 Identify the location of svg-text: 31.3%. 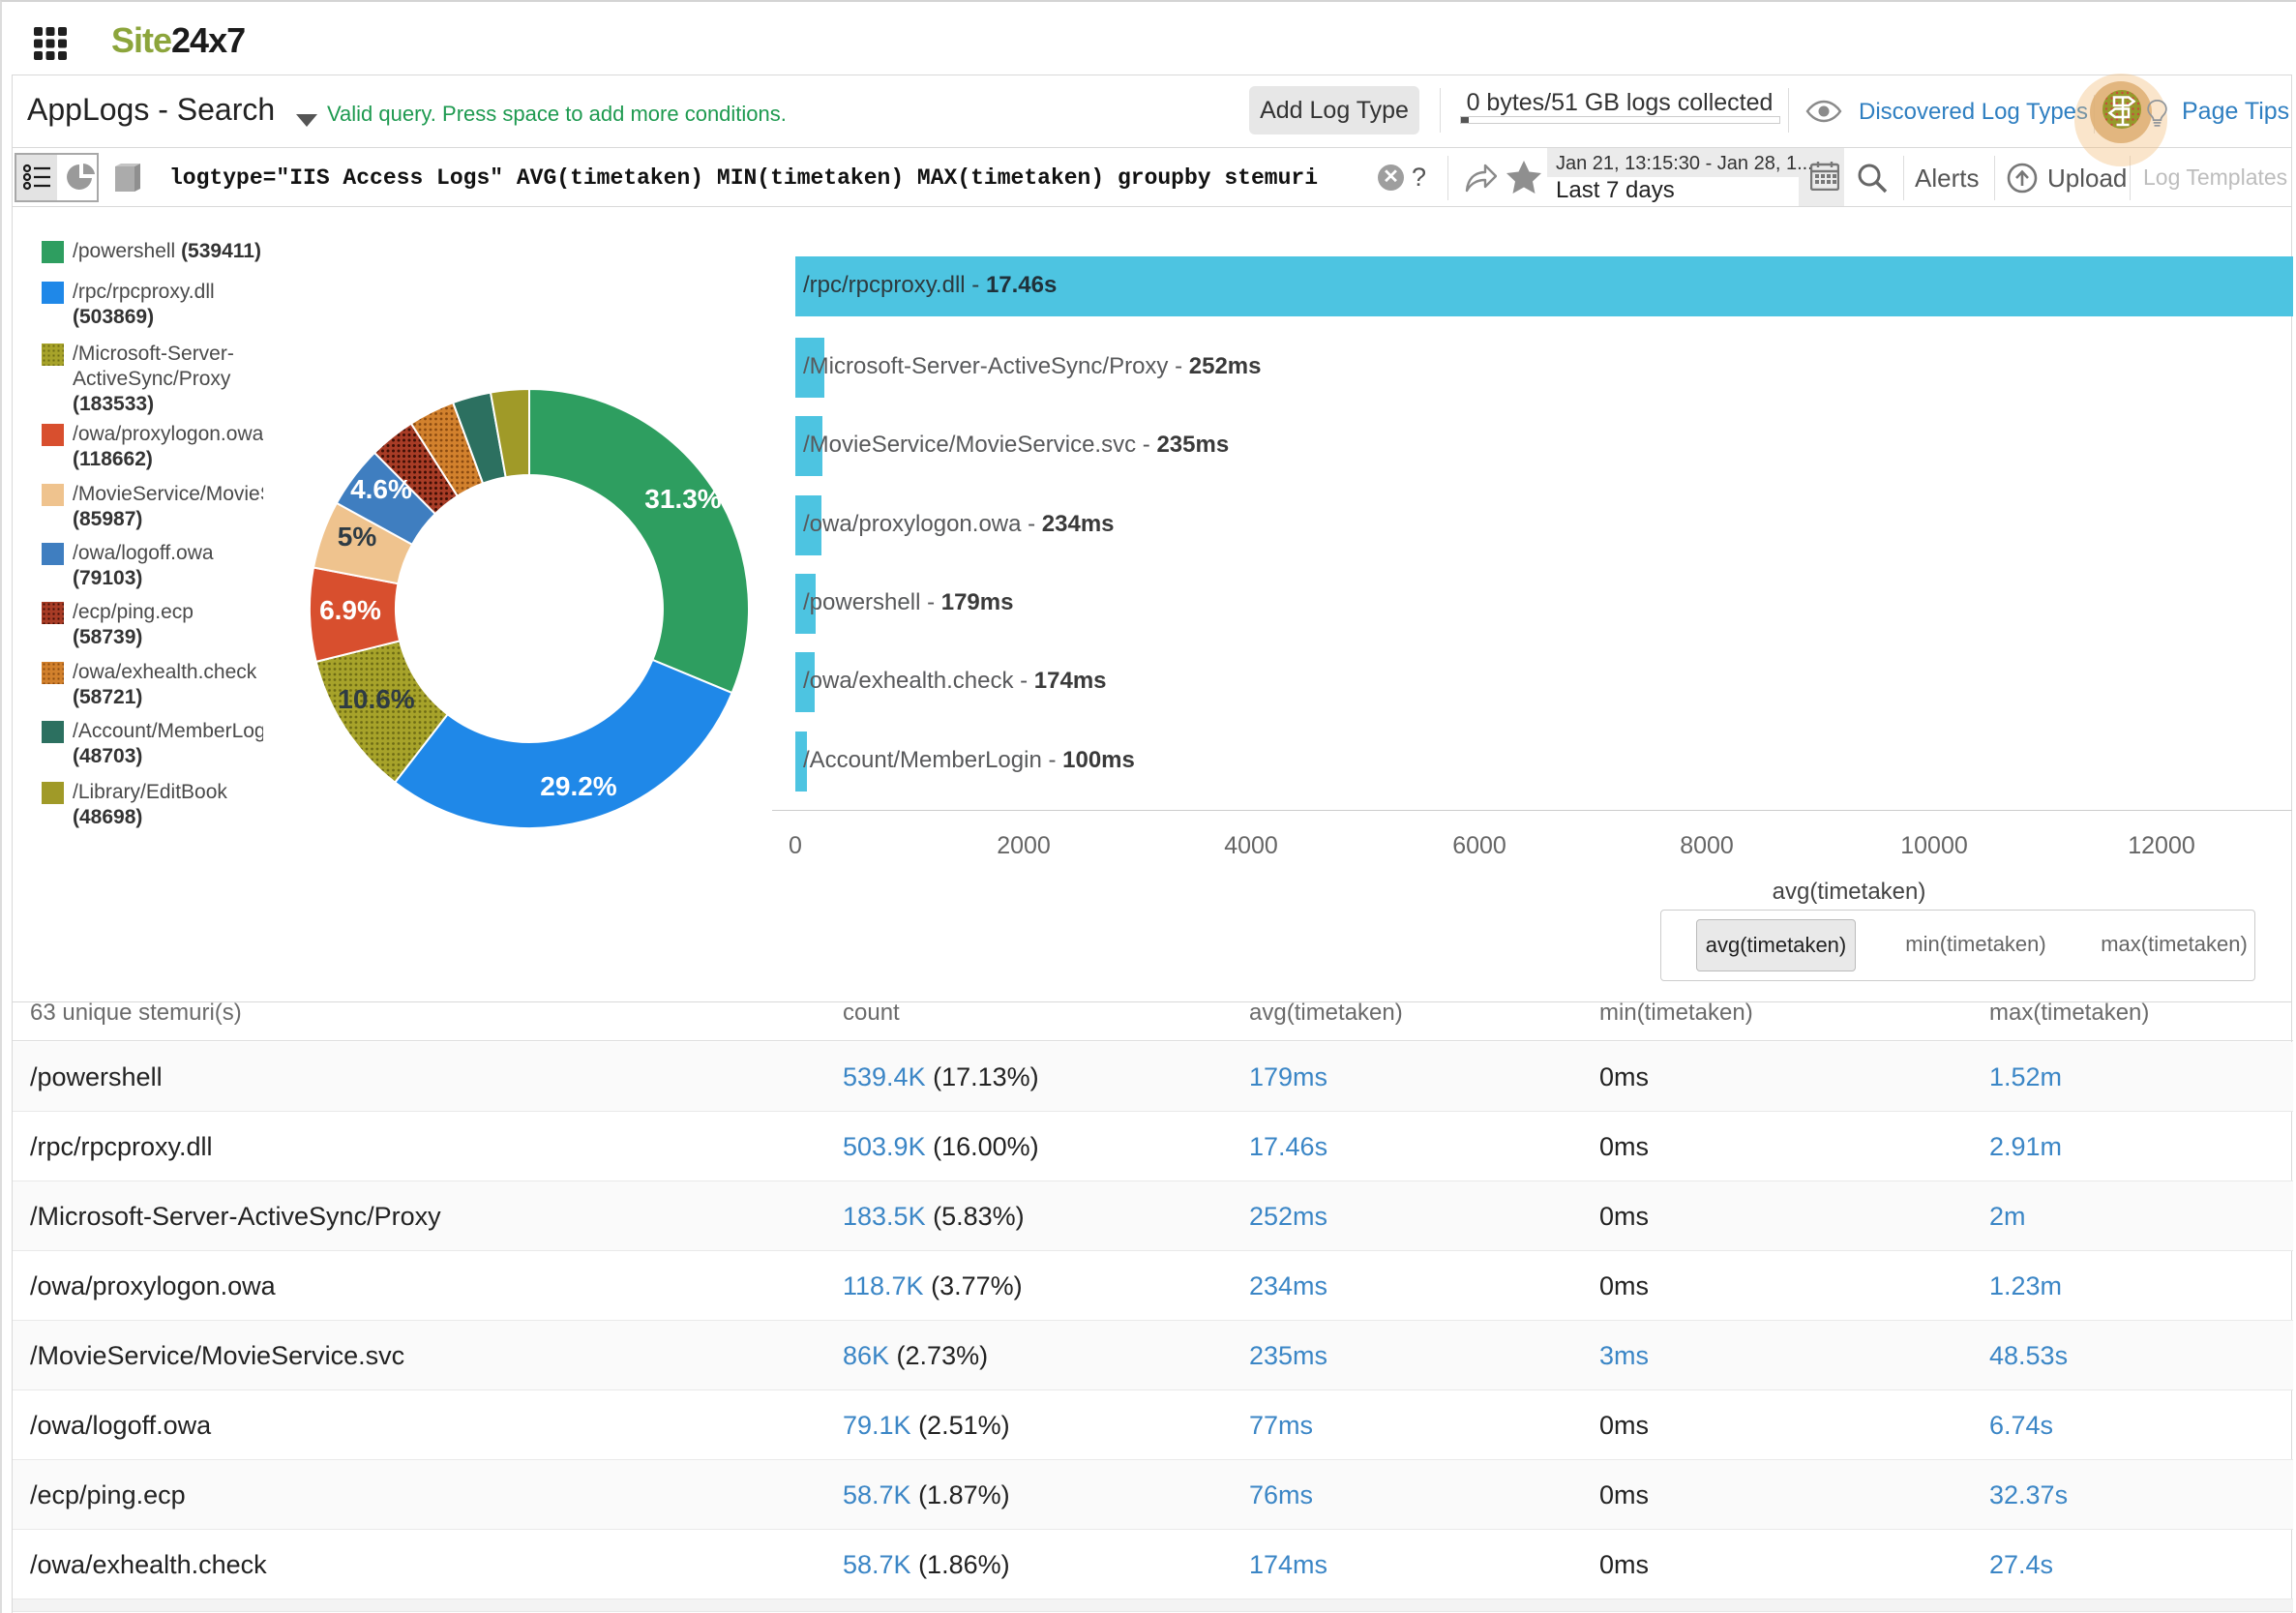
(682, 499).